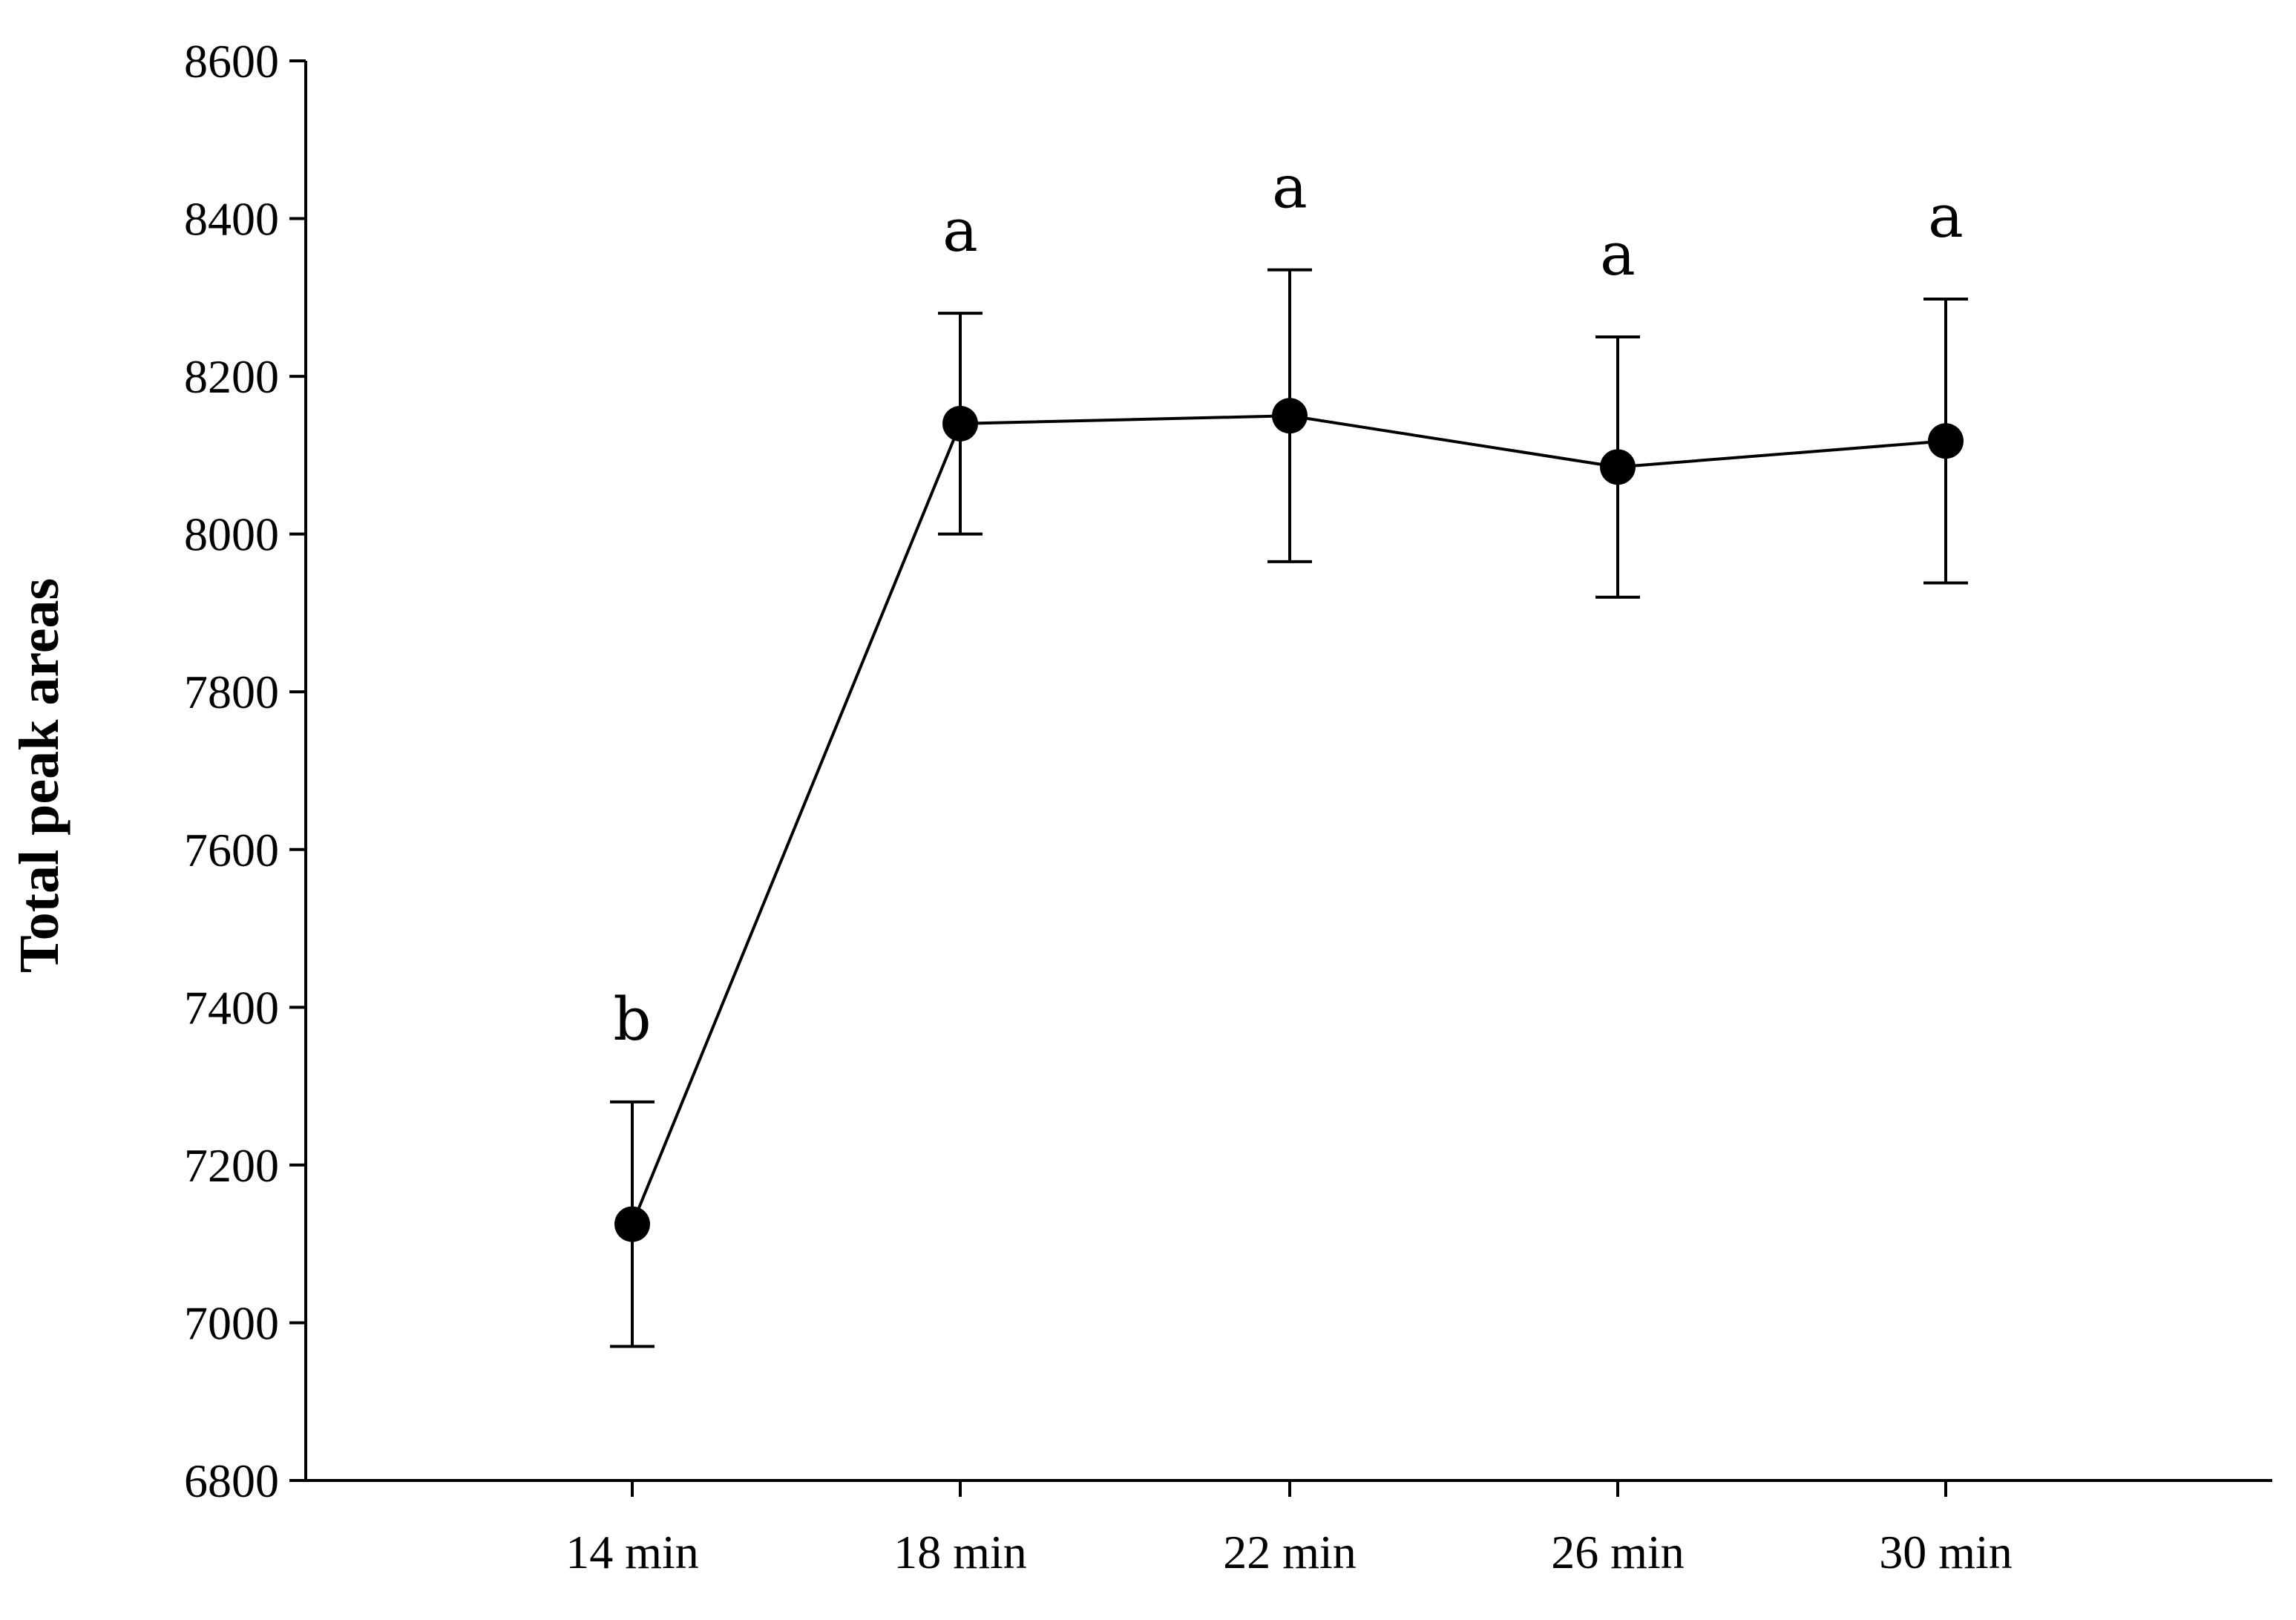 The width and height of the screenshot is (2296, 1620). What do you see at coordinates (232, 1007) in the screenshot?
I see `y-tick-label: 7400` at bounding box center [232, 1007].